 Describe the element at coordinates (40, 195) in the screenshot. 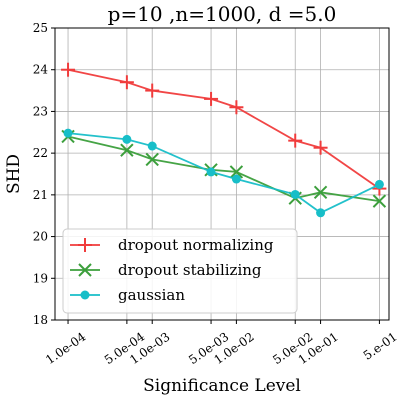

I see `y-tick-label: 21` at that location.